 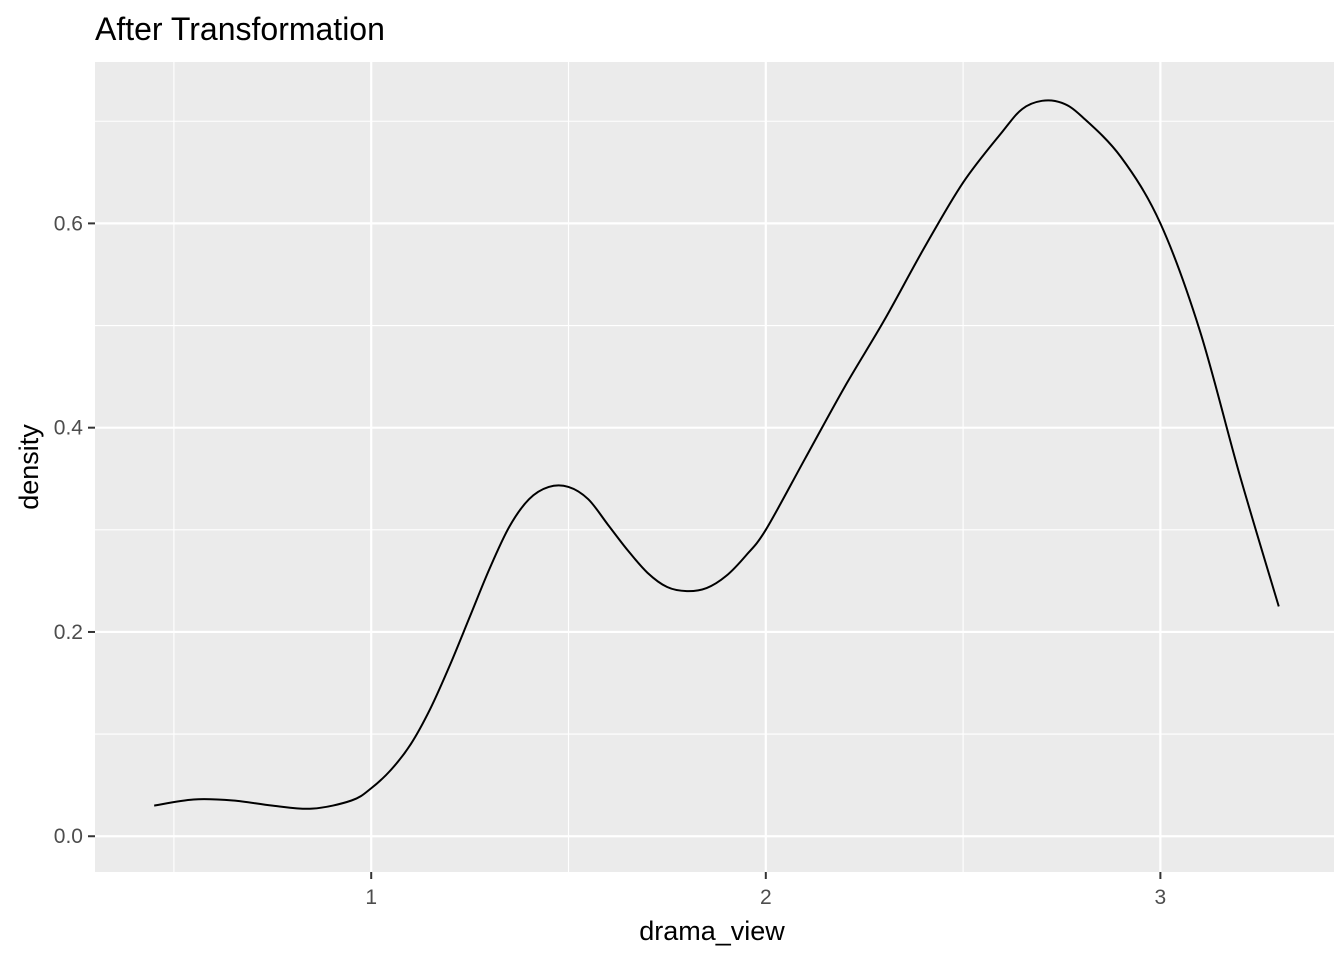 What do you see at coordinates (766, 897) in the screenshot?
I see `x-tick-label: 2` at bounding box center [766, 897].